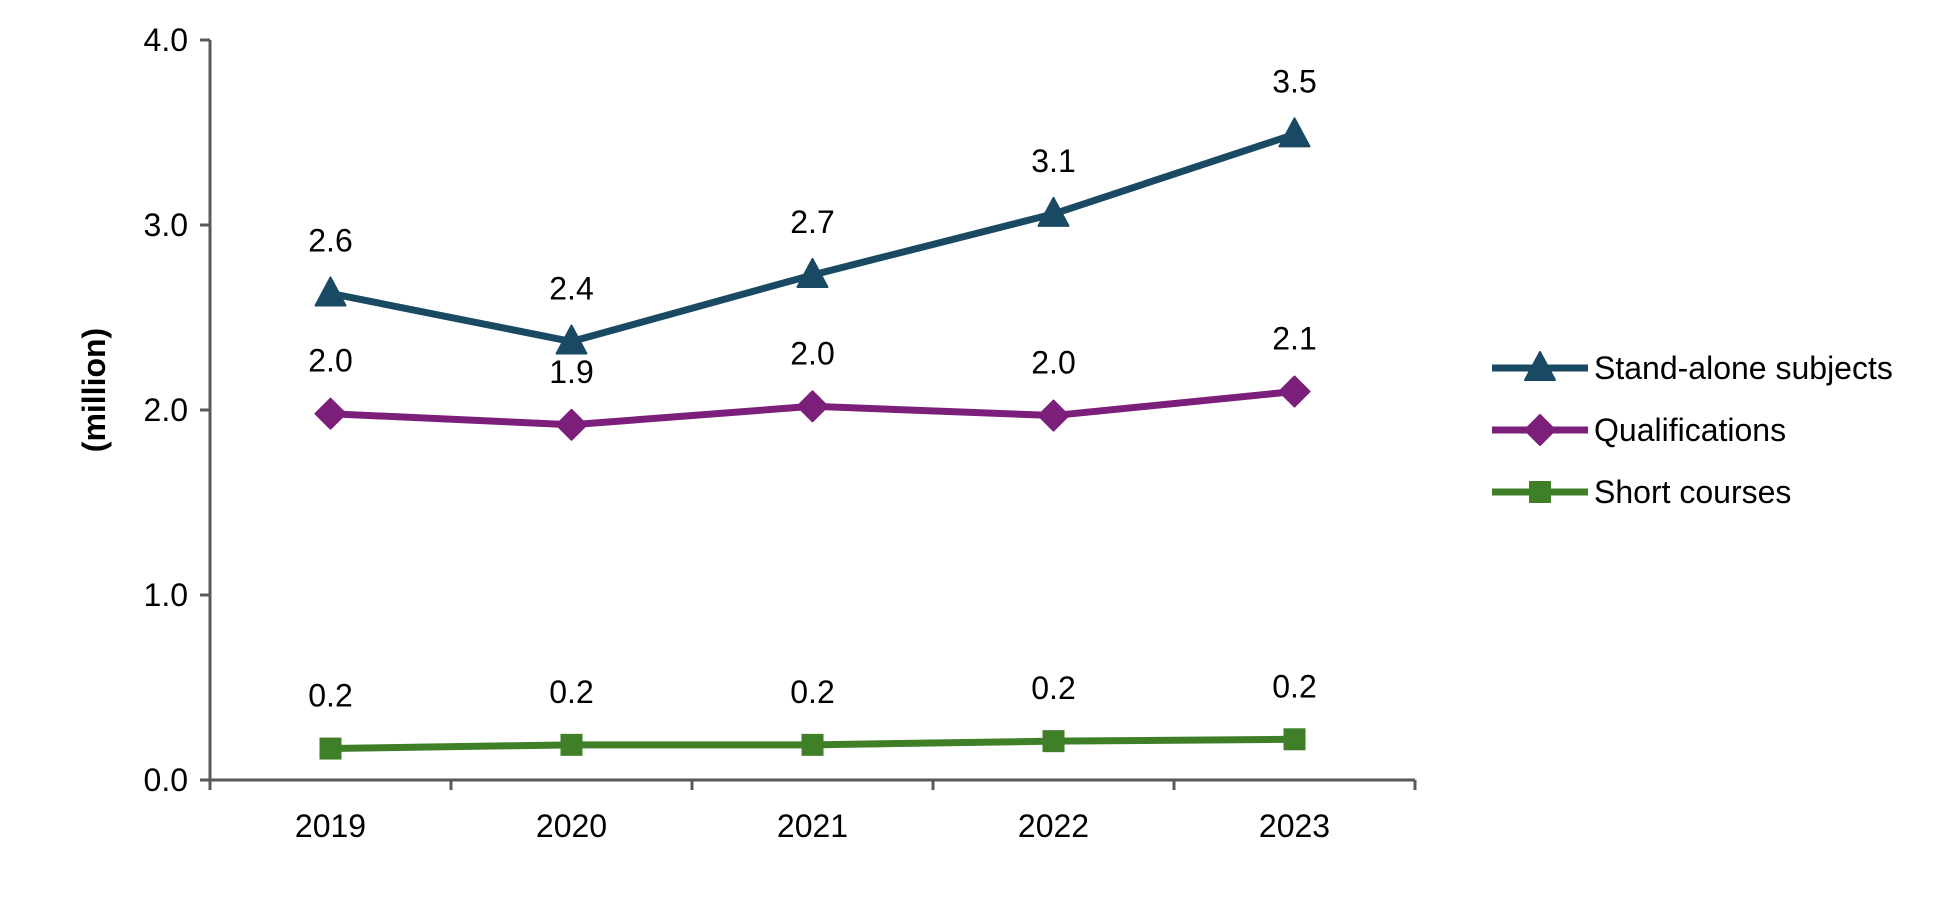 This screenshot has width=1949, height=909. What do you see at coordinates (166, 225) in the screenshot?
I see `y-tick-label: 3.0` at bounding box center [166, 225].